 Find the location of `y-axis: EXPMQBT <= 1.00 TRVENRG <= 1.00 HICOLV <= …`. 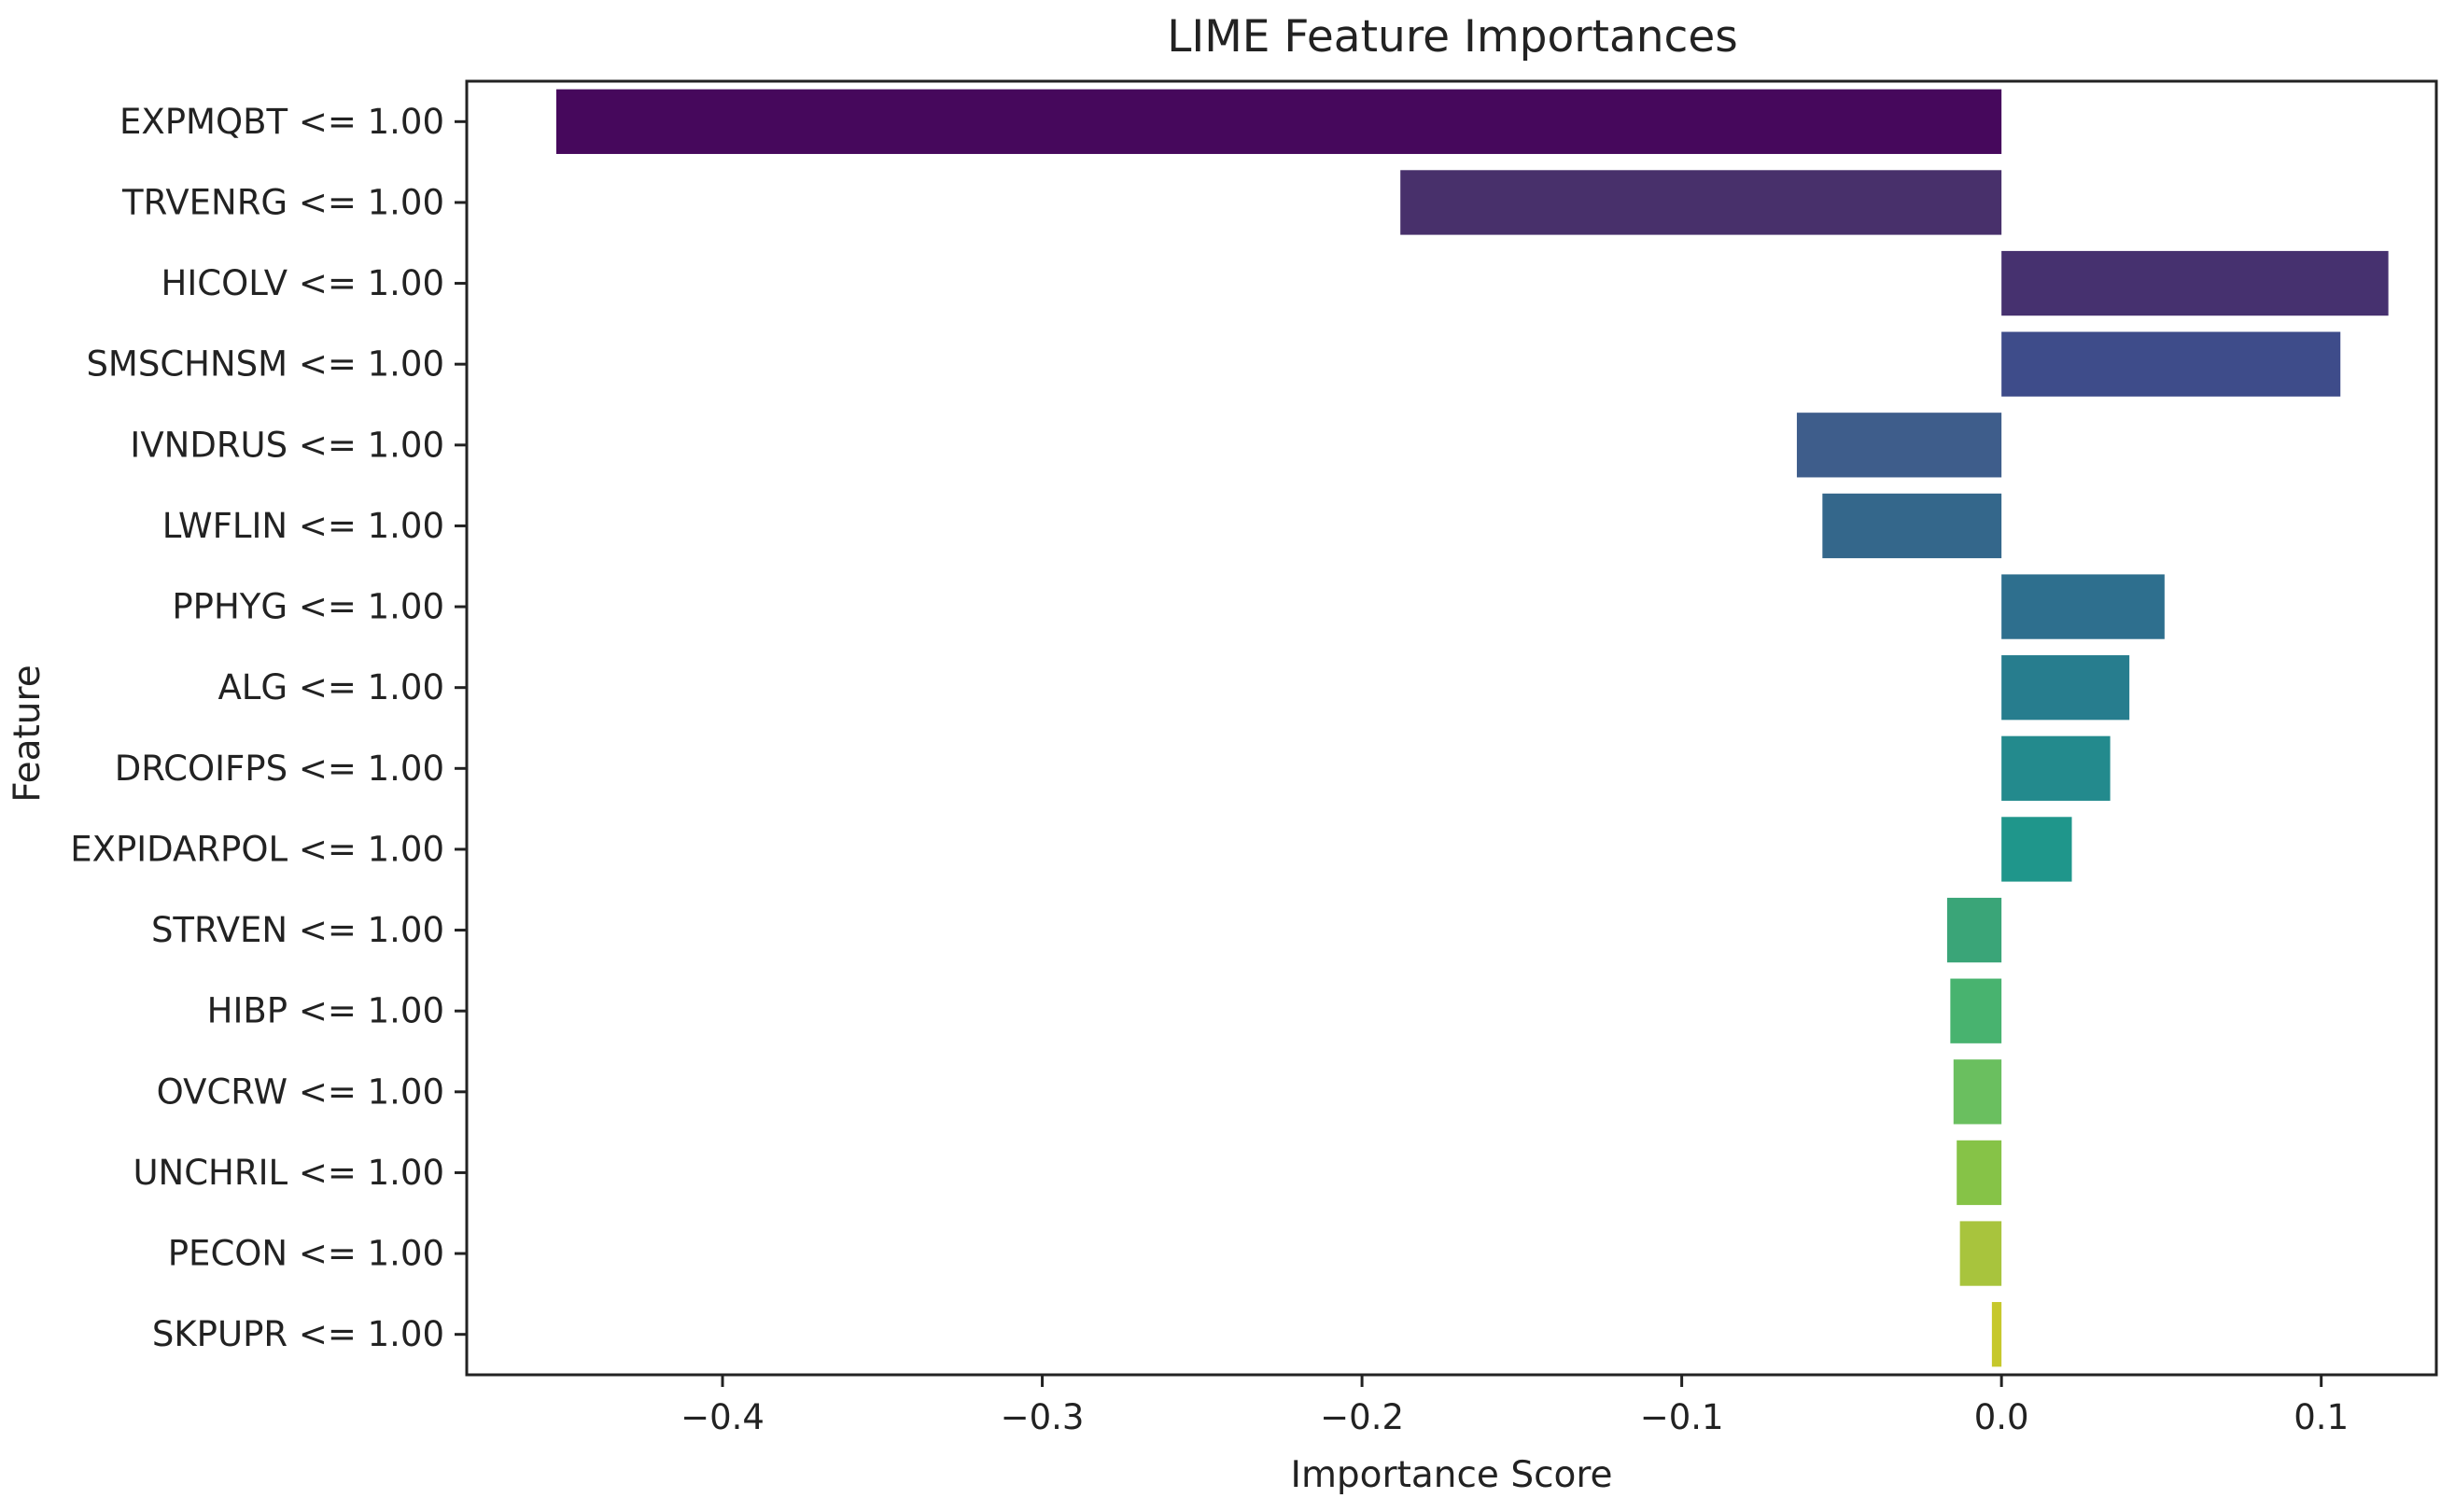

y-axis: EXPMQBT <= 1.00 TRVENRG <= 1.00 HICOLV <= … is located at coordinates (268, 728).